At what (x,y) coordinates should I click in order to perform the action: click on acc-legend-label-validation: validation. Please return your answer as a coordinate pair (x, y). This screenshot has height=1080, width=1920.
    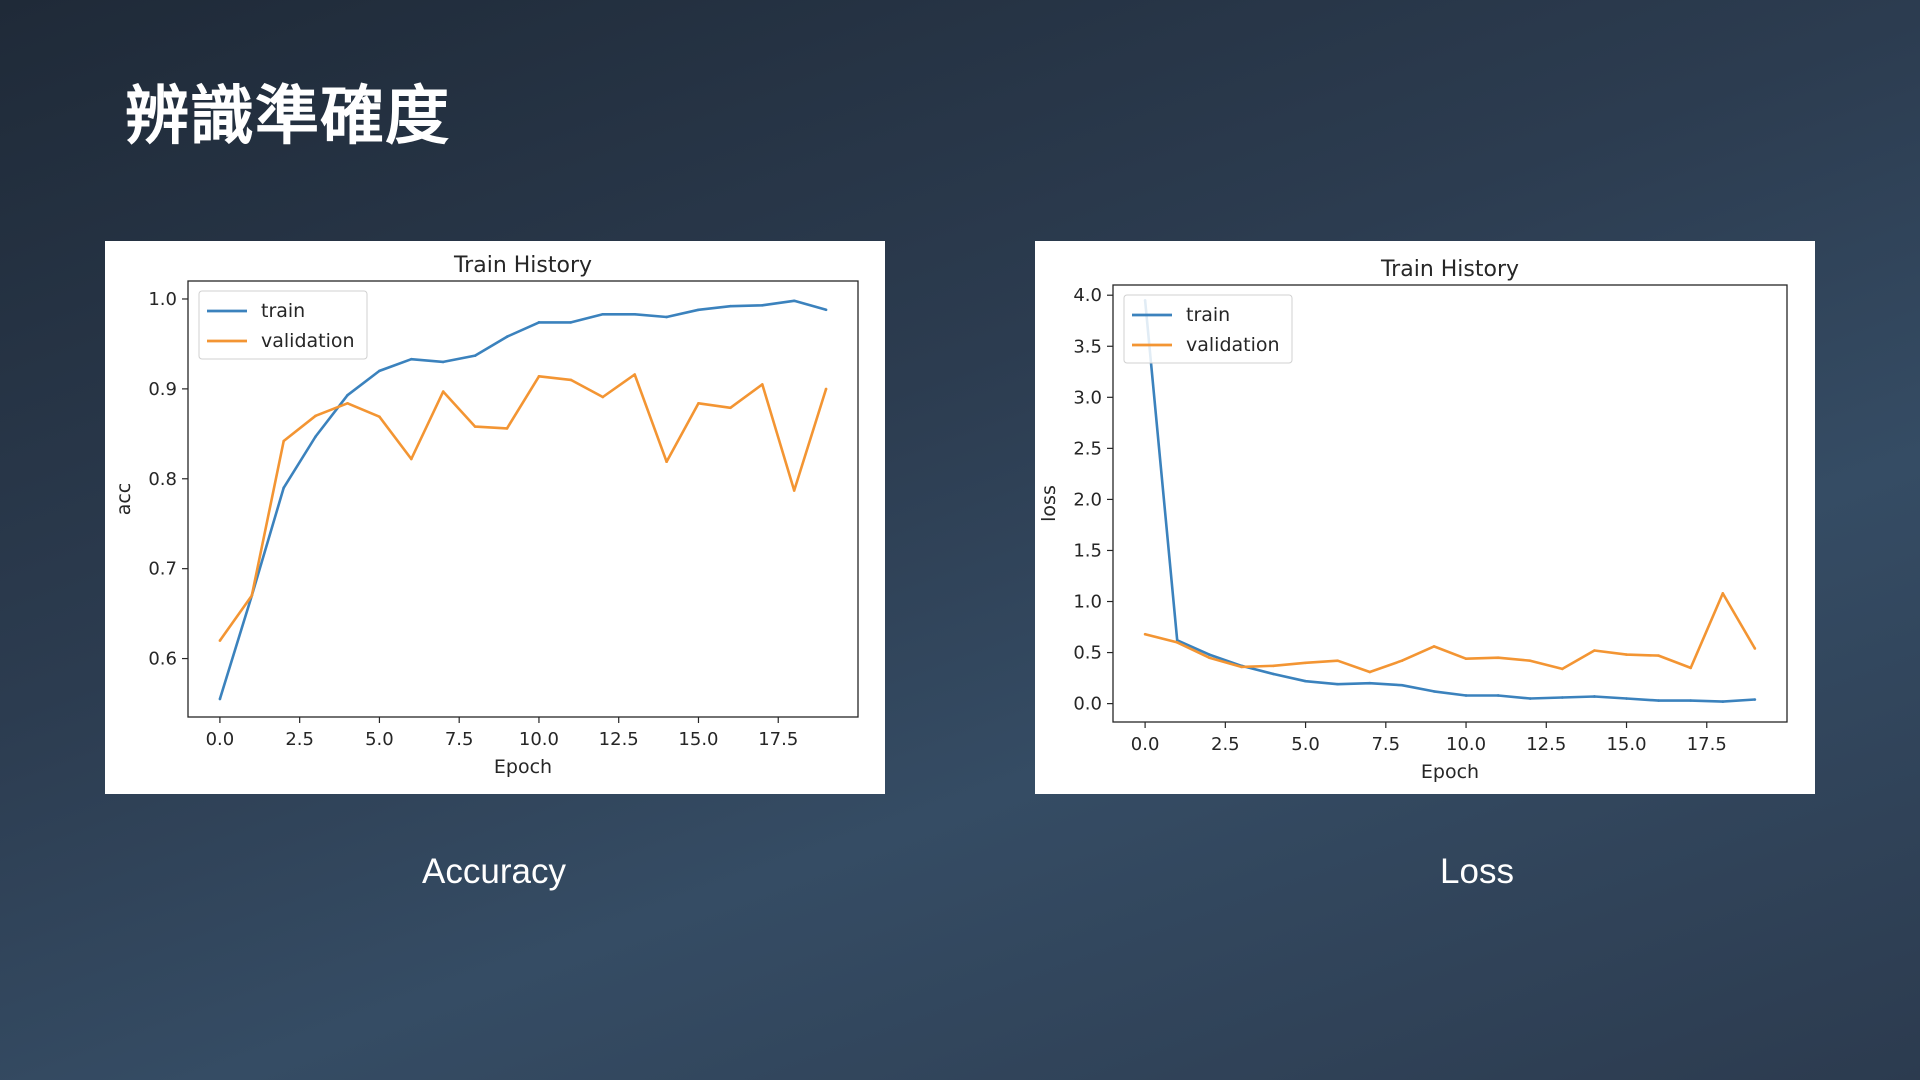
    Looking at the image, I should click on (308, 341).